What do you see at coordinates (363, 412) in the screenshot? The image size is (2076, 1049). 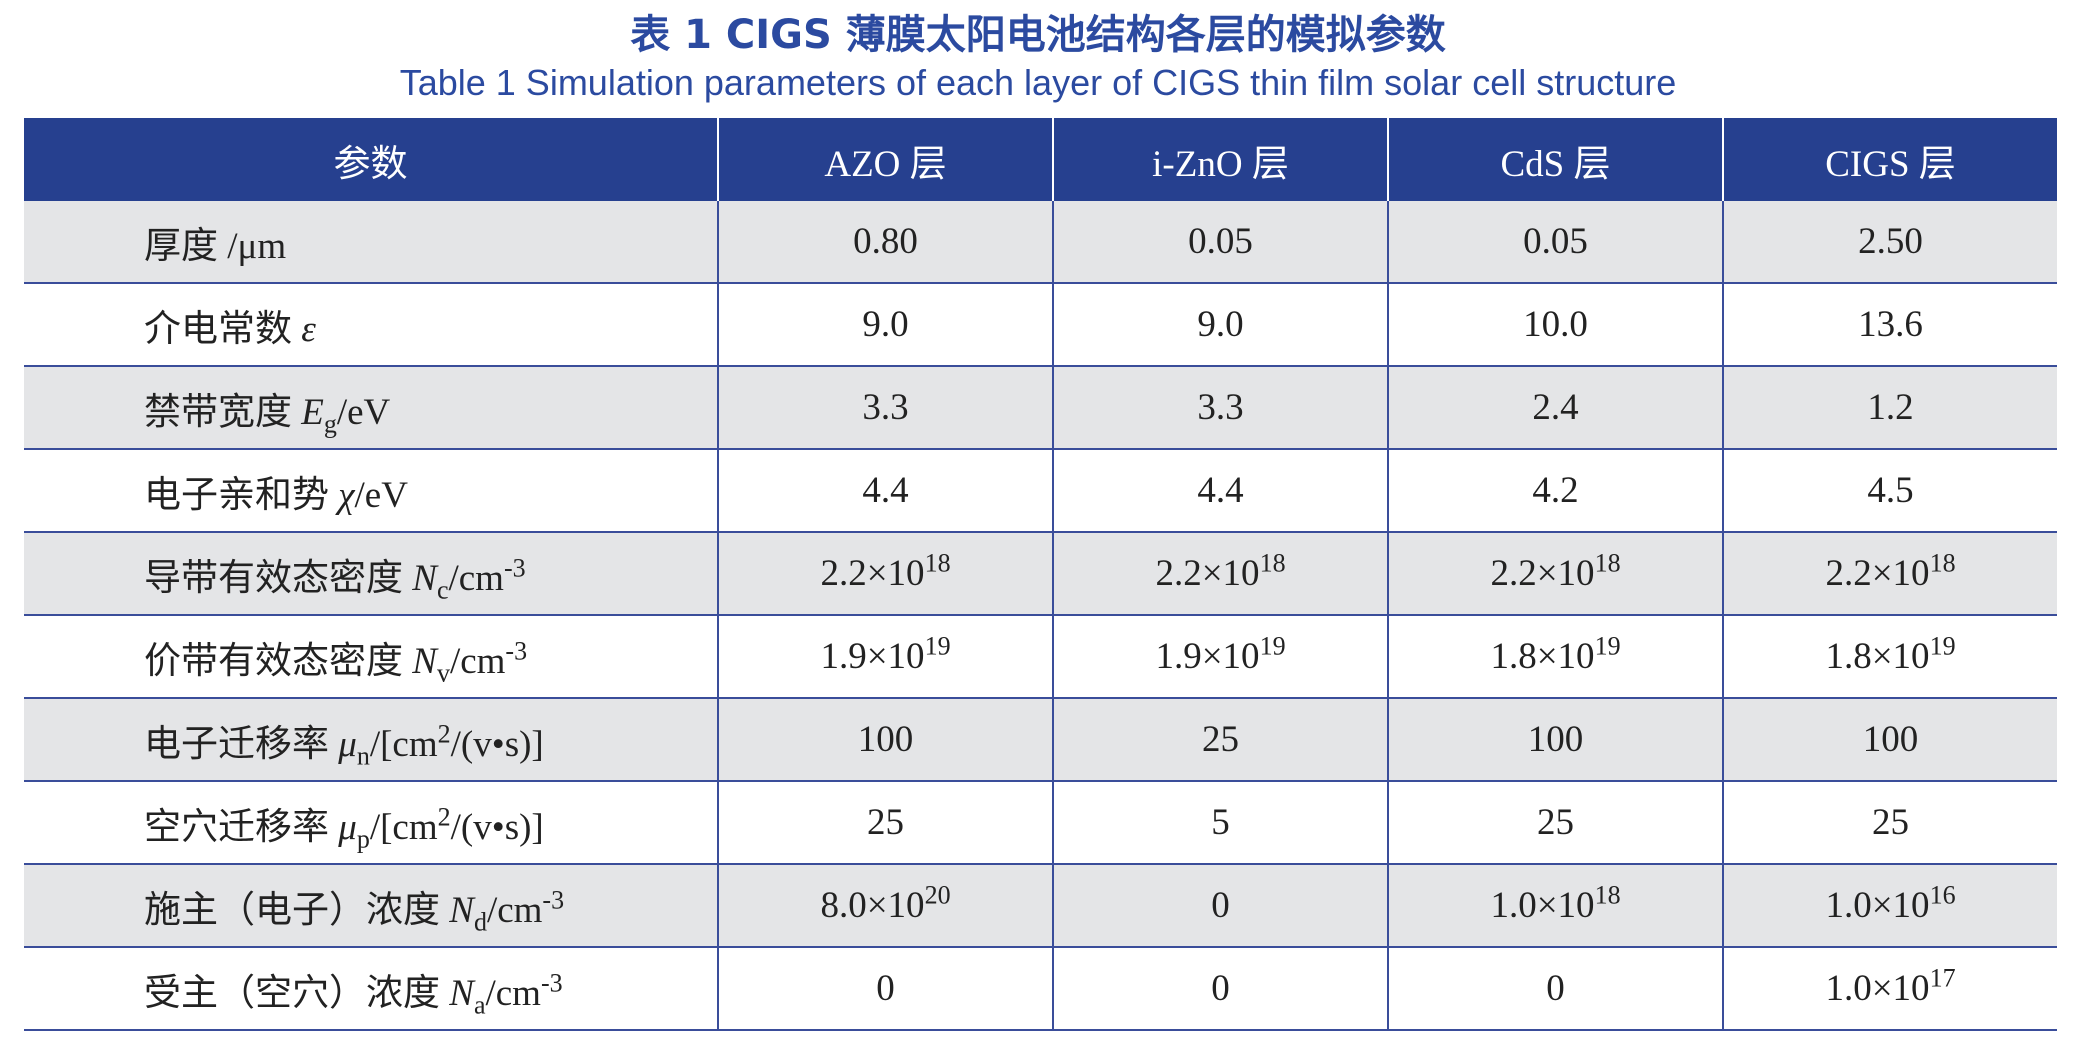 I see `text-segment: /eV` at bounding box center [363, 412].